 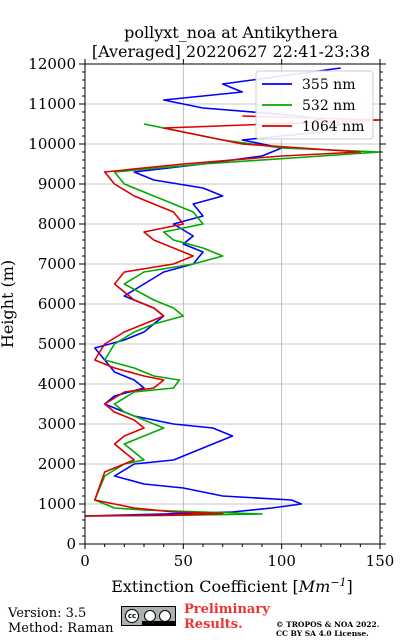 What do you see at coordinates (57, 304) in the screenshot?
I see `y-tick-label: 6000` at bounding box center [57, 304].